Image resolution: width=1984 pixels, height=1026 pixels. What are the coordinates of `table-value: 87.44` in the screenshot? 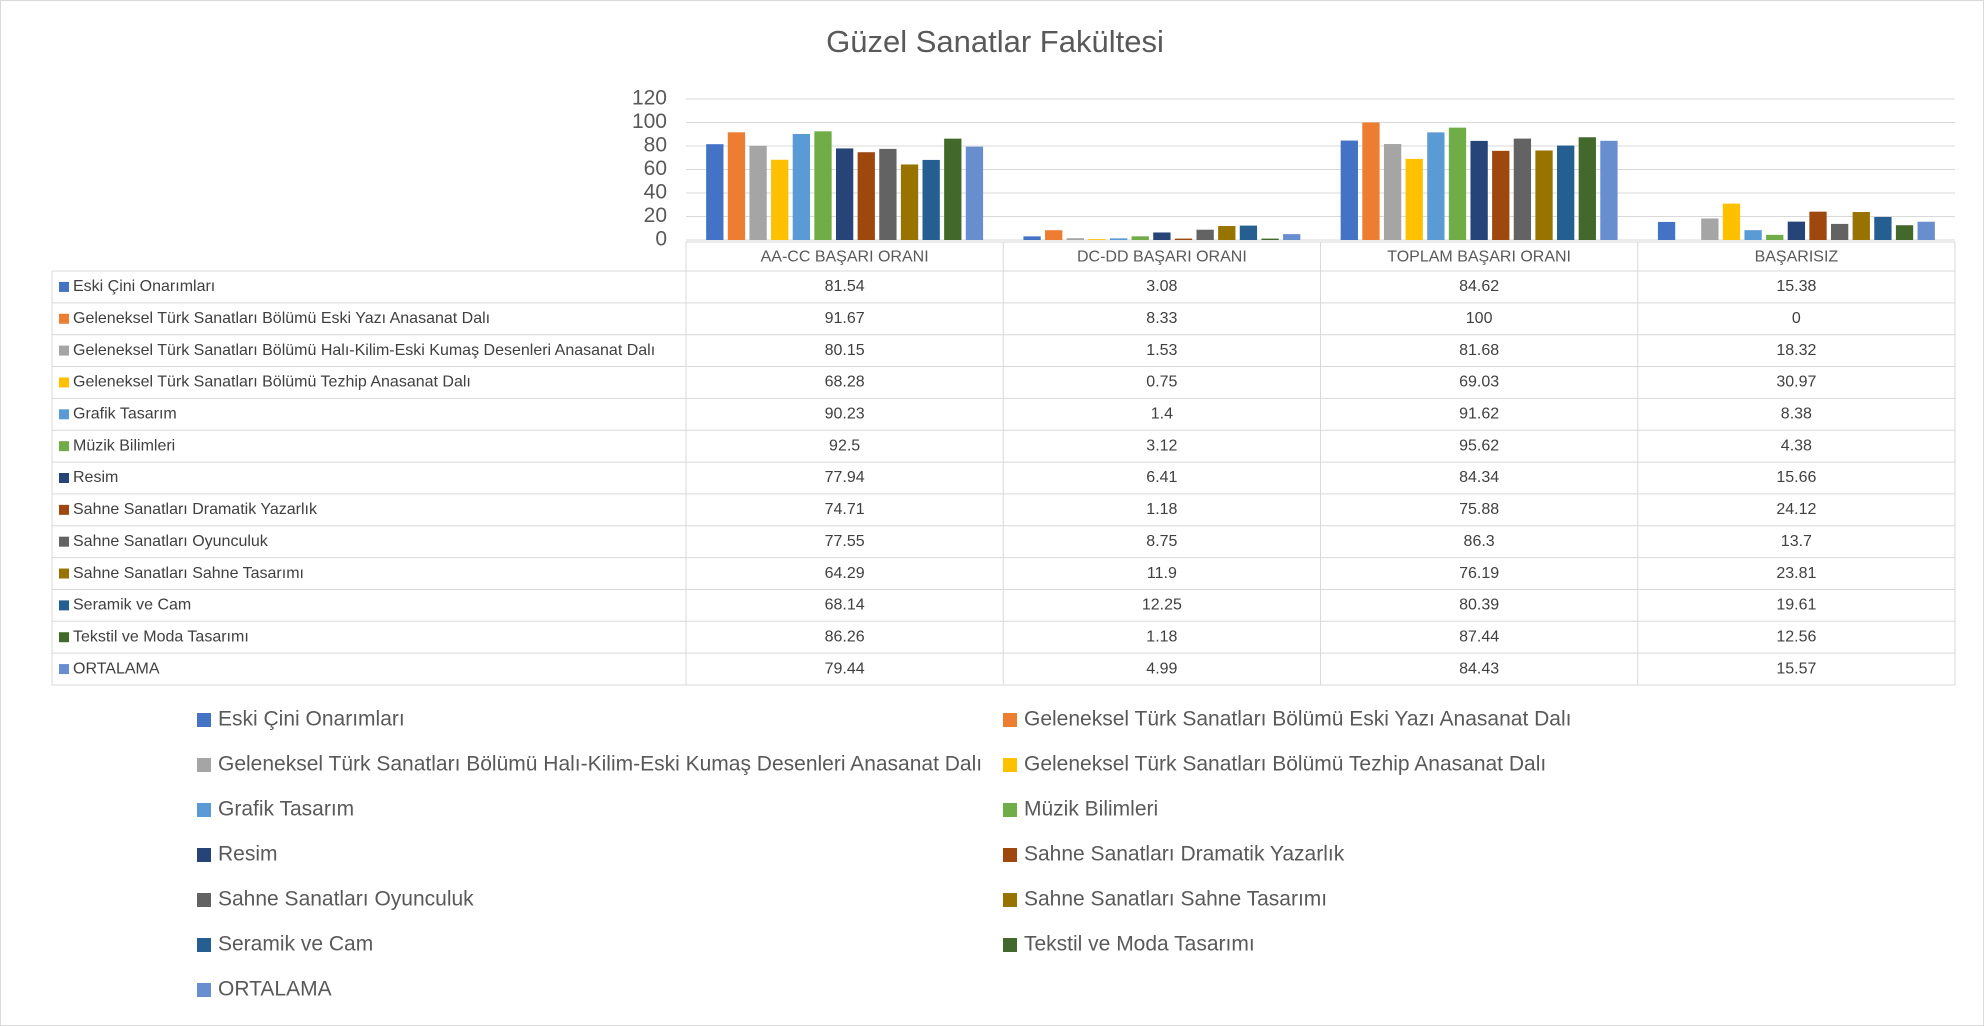 It's located at (1479, 636).